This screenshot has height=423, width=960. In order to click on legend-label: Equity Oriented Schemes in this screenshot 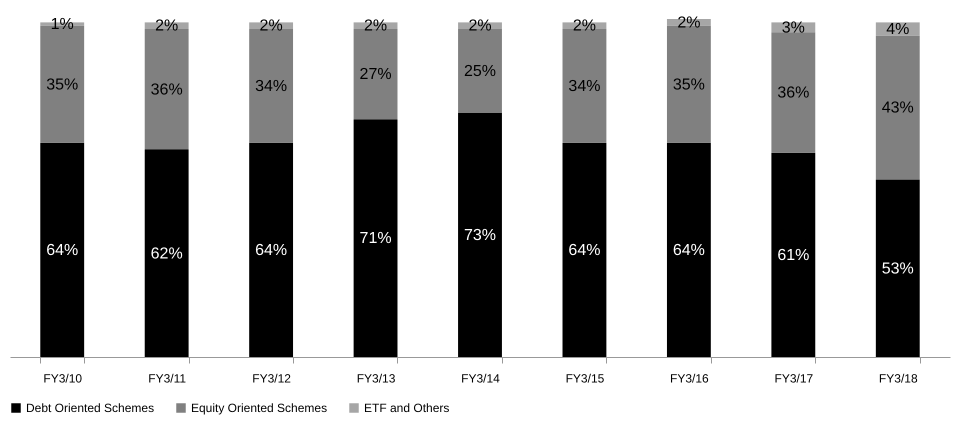, I will do `click(259, 408)`.